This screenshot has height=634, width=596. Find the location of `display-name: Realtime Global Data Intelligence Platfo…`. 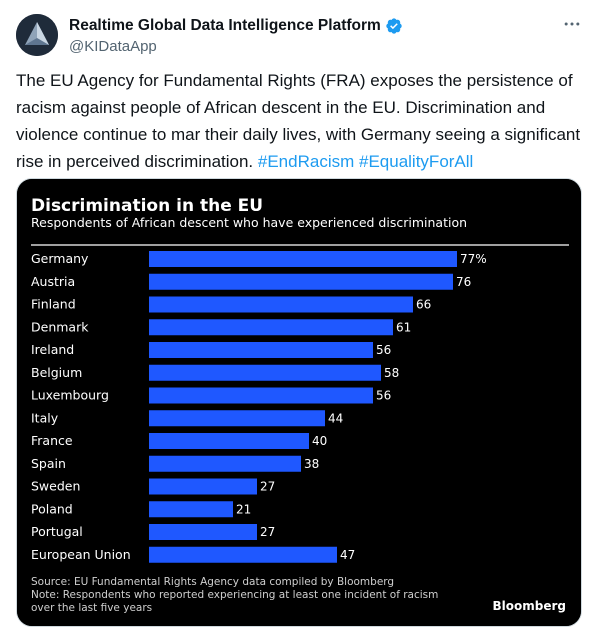

display-name: Realtime Global Data Intelligence Platfo… is located at coordinates (225, 25).